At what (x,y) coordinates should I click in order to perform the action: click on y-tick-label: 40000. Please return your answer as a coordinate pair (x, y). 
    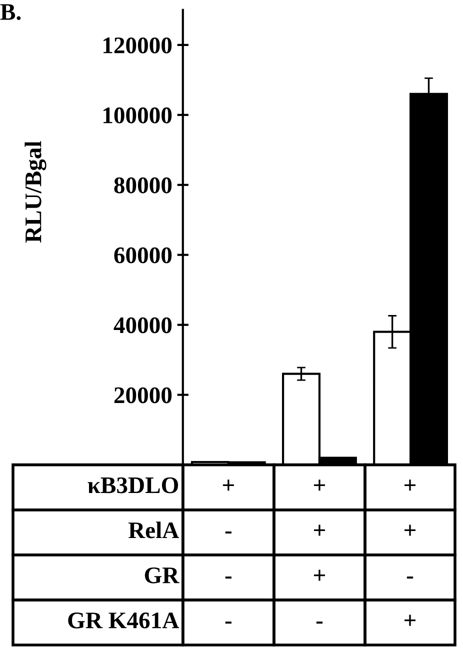
    Looking at the image, I should click on (143, 325).